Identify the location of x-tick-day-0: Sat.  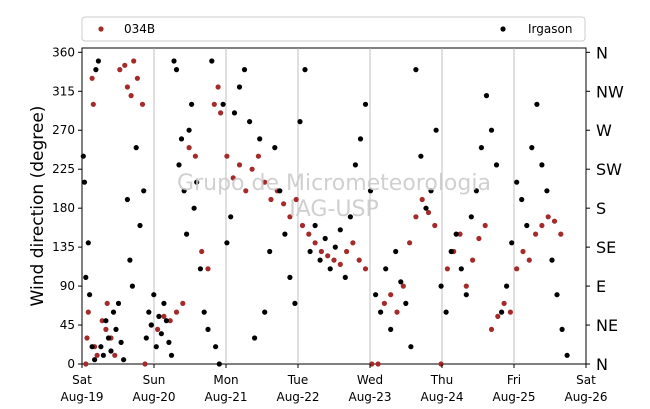
(82, 380).